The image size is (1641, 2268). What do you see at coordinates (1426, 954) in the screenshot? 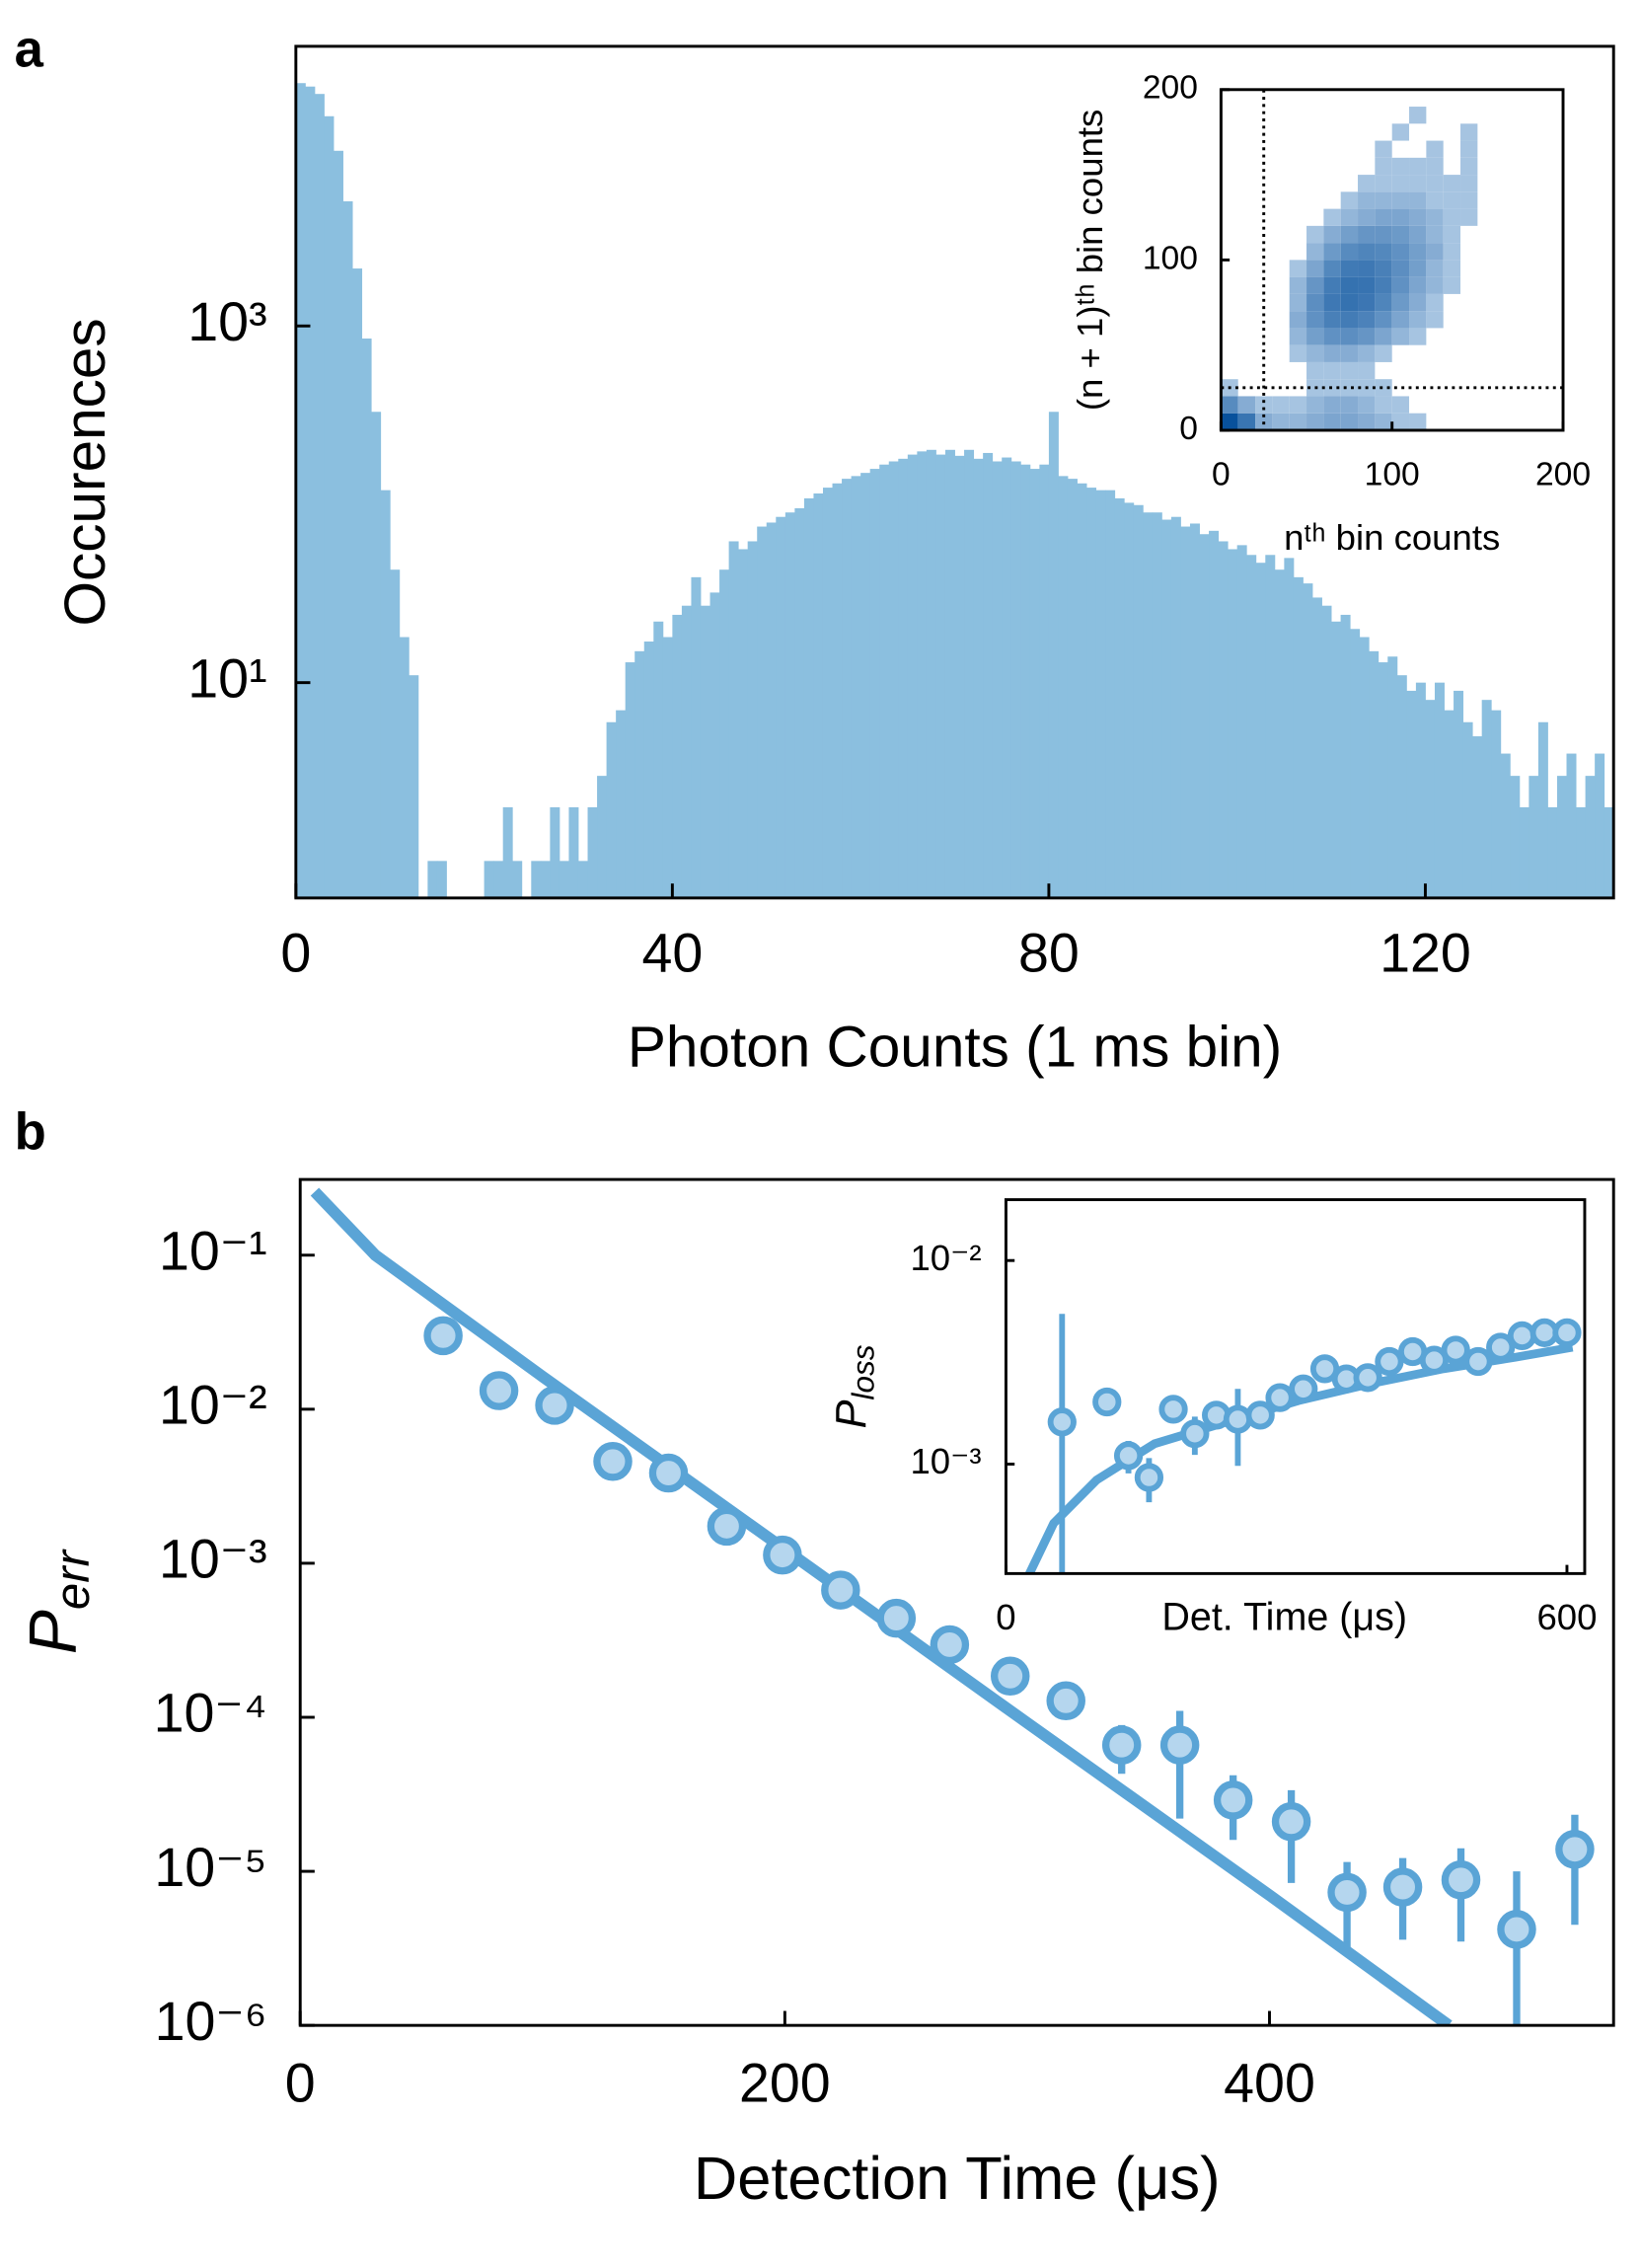
I see `x-tick-label: 120` at bounding box center [1426, 954].